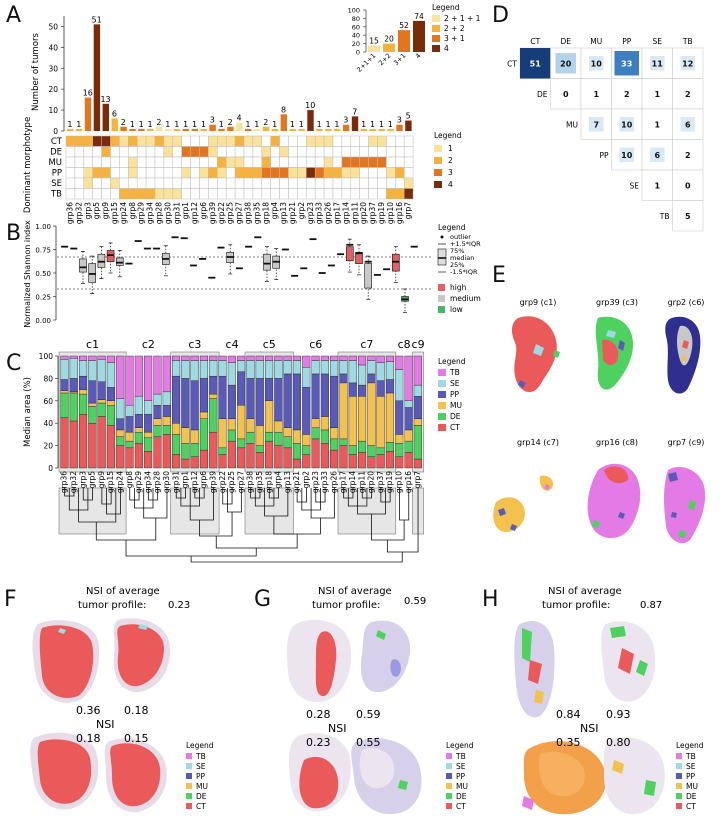 The height and width of the screenshot is (831, 720). I want to click on panel-a-bar-grp30, so click(168, 129).